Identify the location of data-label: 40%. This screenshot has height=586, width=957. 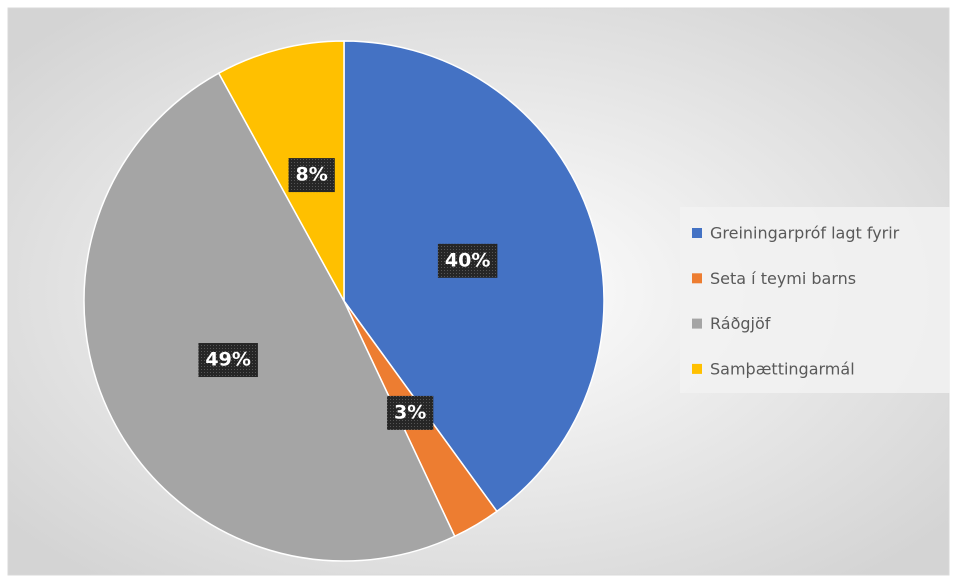
(467, 260).